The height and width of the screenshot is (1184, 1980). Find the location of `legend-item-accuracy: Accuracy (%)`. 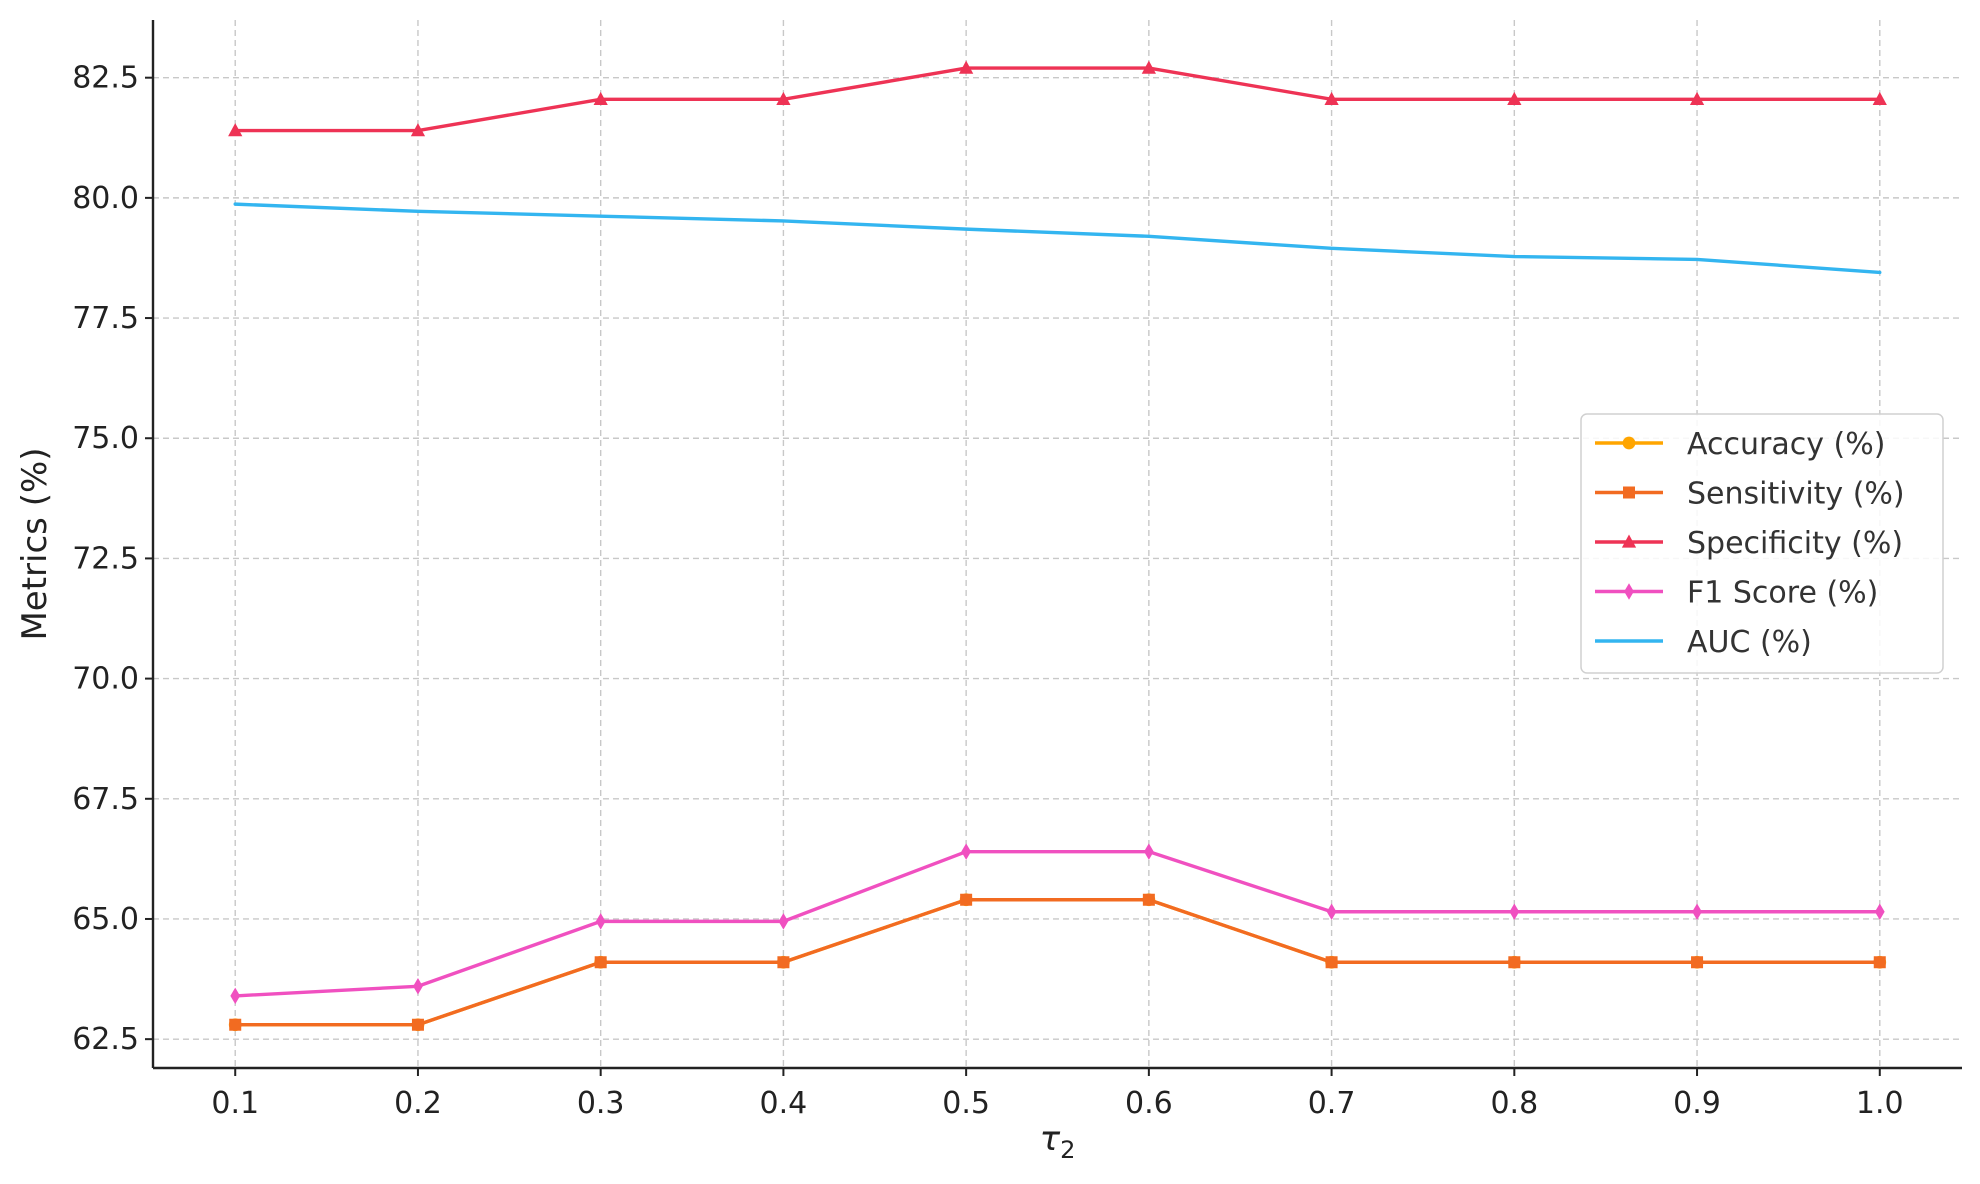

legend-item-accuracy: Accuracy (%) is located at coordinates (1740, 444).